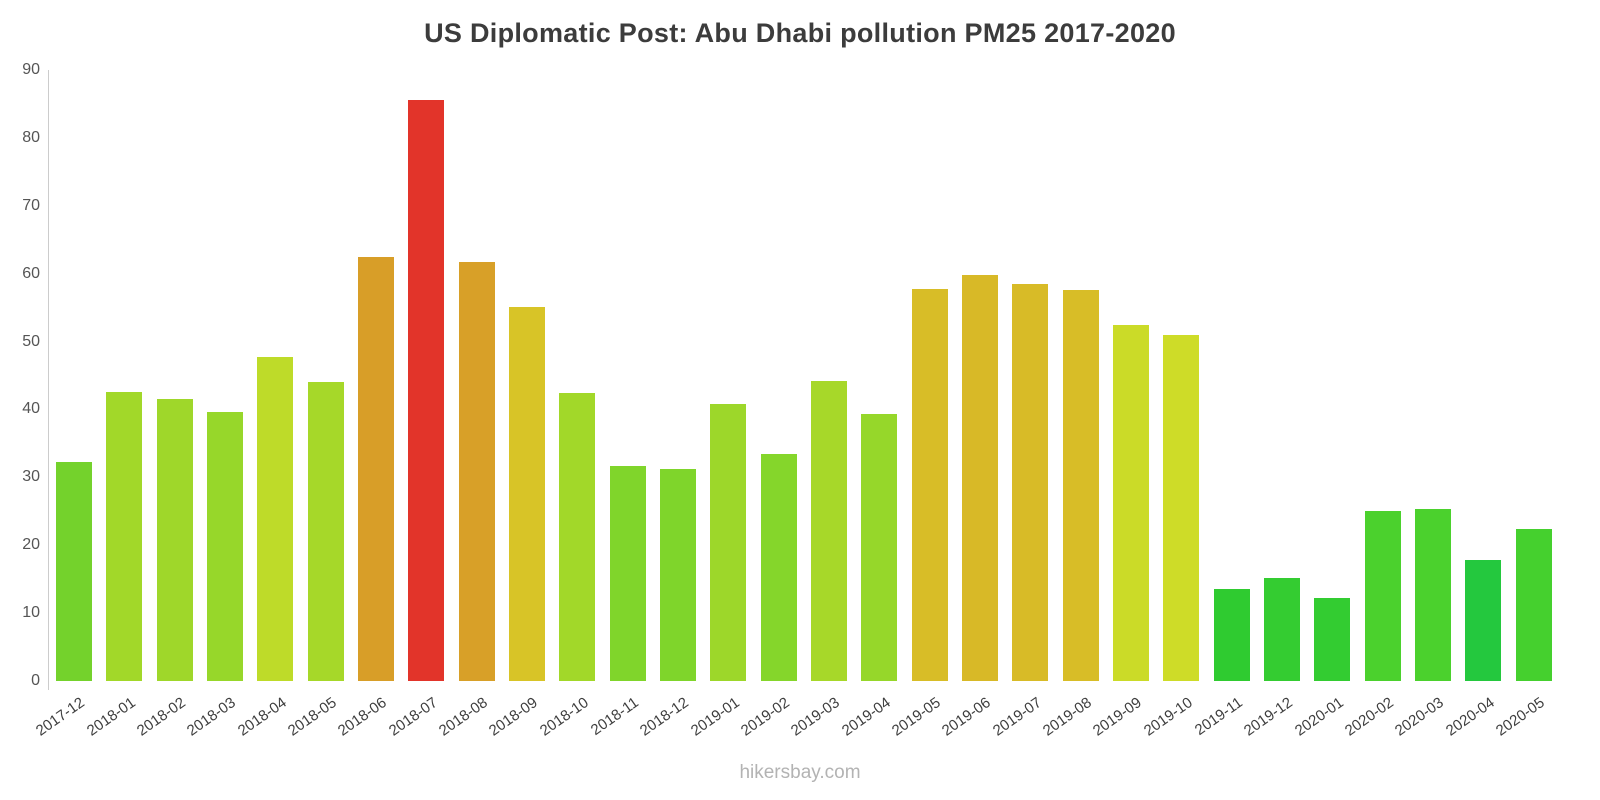  I want to click on y-axis: 0 10 20 30 40 50 60 70 80 90, so click(21, 400).